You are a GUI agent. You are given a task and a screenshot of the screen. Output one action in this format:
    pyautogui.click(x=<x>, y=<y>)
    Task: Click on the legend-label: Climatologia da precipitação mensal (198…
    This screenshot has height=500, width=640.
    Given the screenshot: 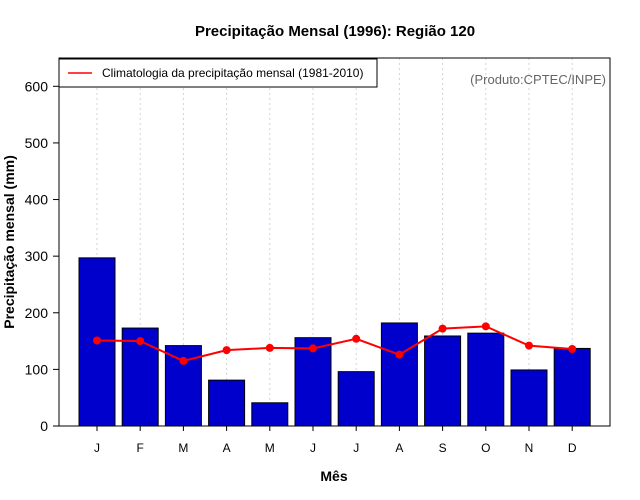 What is the action you would take?
    pyautogui.click(x=232, y=73)
    